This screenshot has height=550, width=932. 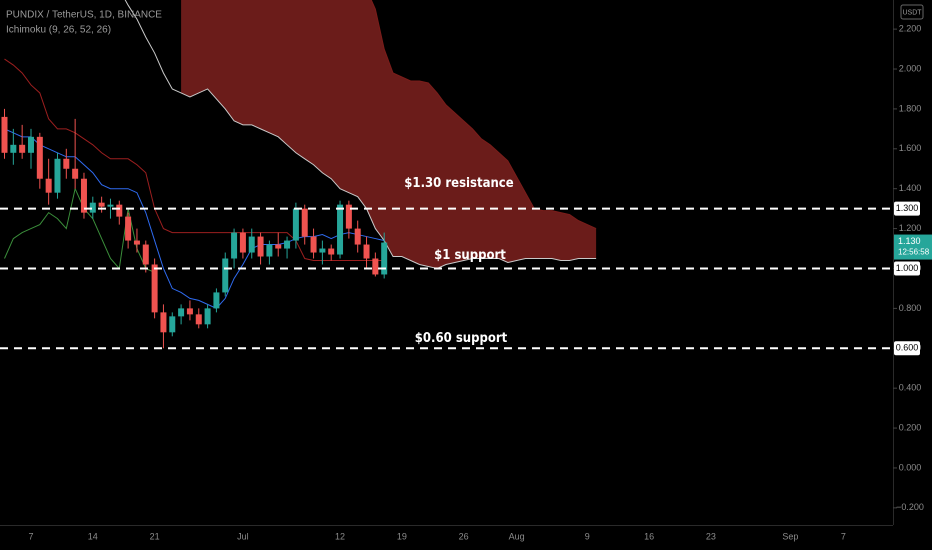 What do you see at coordinates (340, 536) in the screenshot?
I see `x-tick-label: 12` at bounding box center [340, 536].